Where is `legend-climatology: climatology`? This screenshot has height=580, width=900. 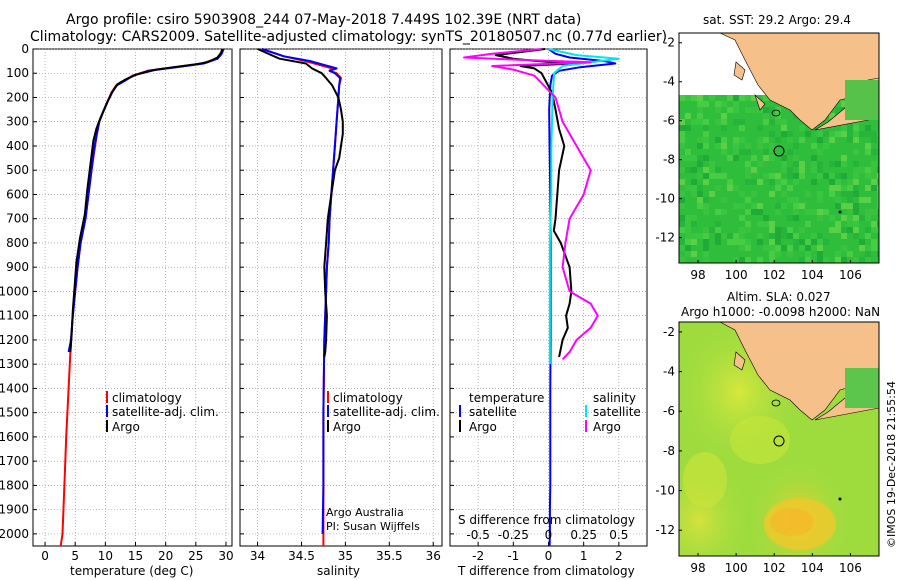 legend-climatology: climatology is located at coordinates (147, 398).